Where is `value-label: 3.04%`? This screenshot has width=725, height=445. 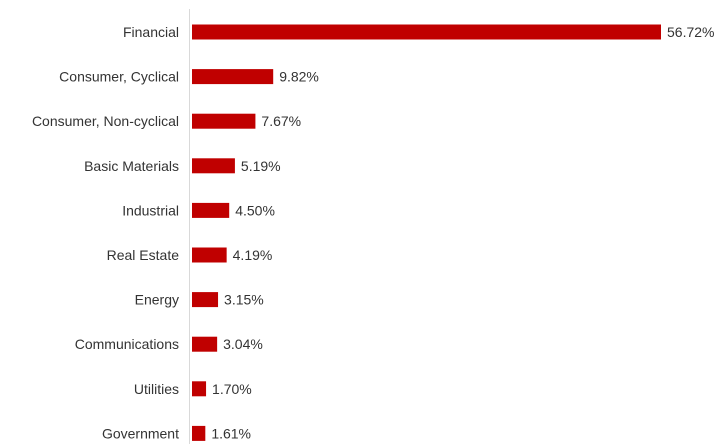
value-label: 3.04% is located at coordinates (243, 344).